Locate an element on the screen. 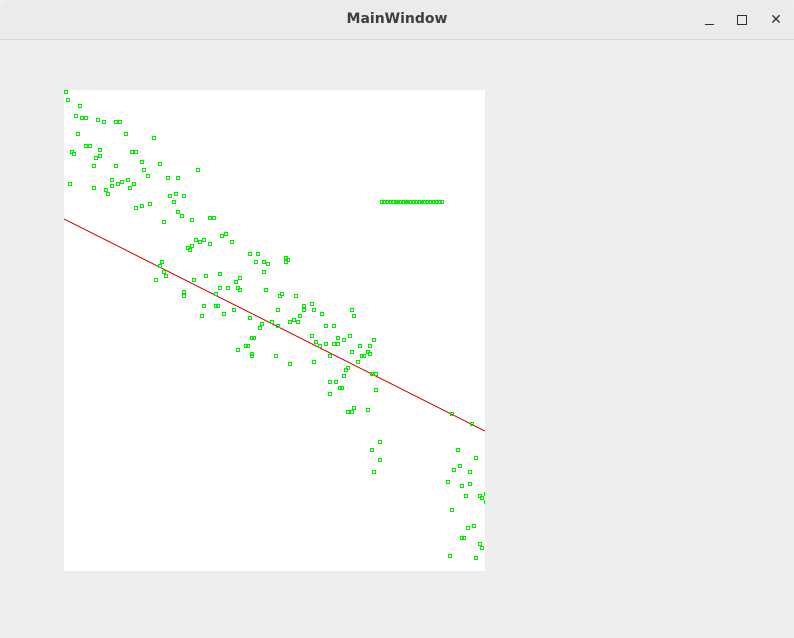 This screenshot has height=638, width=794. window-title: MainWindow is located at coordinates (397, 19).